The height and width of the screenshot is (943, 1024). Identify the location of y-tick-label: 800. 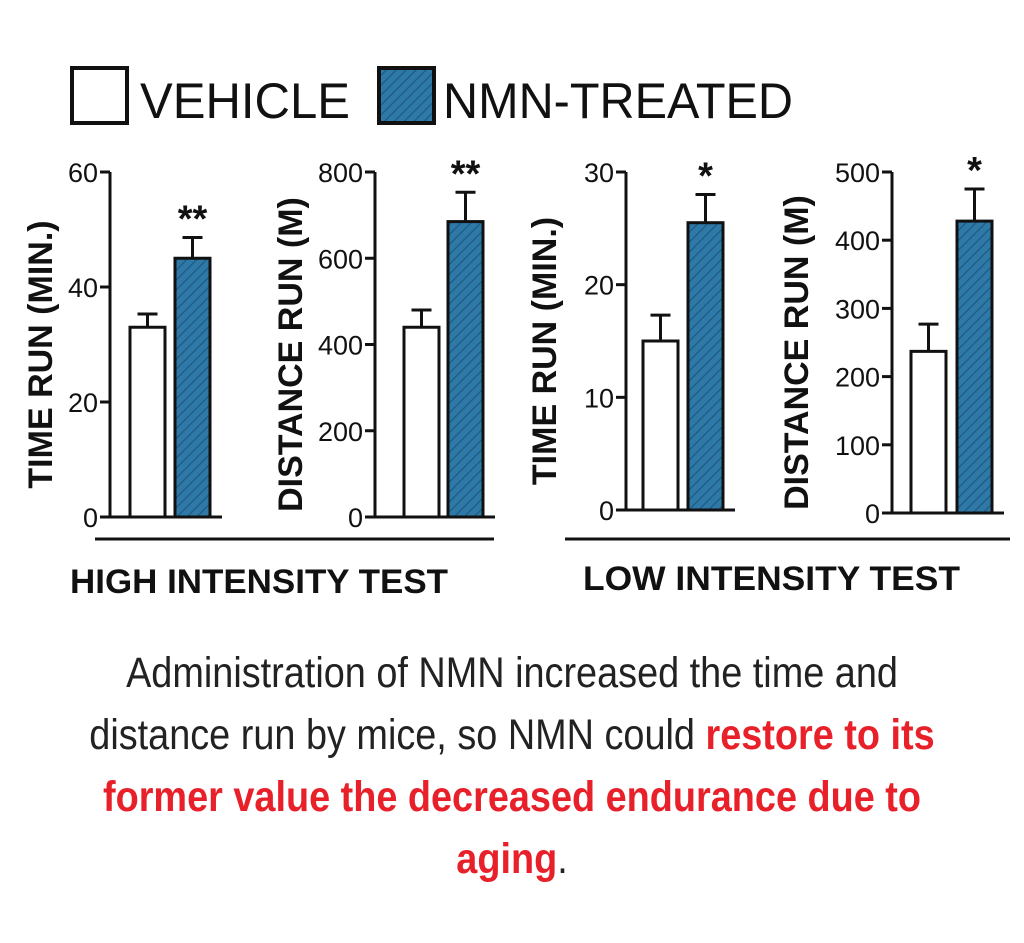
(340, 173).